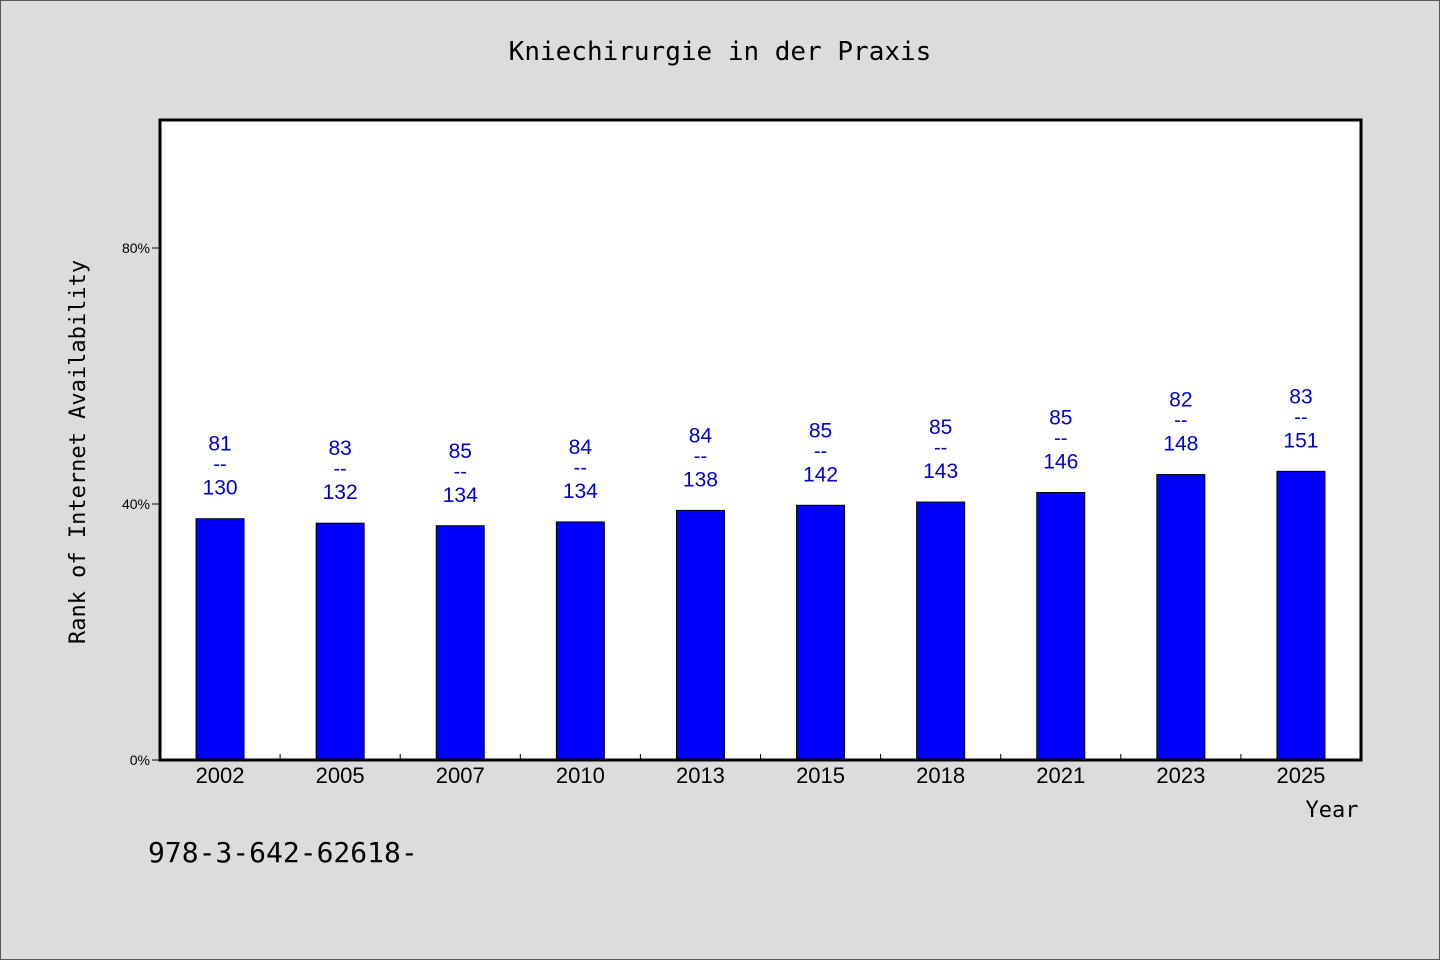 The image size is (1440, 960). I want to click on data-label-top: 82, so click(1180, 400).